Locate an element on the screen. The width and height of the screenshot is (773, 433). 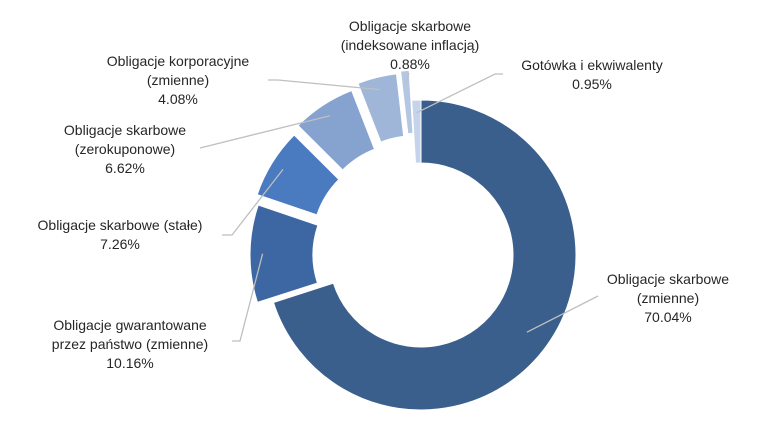
slice-label-obligacje-skarbowe-zmienne: Obligacje skarbowe (zmienne) 70.04% is located at coordinates (668, 298).